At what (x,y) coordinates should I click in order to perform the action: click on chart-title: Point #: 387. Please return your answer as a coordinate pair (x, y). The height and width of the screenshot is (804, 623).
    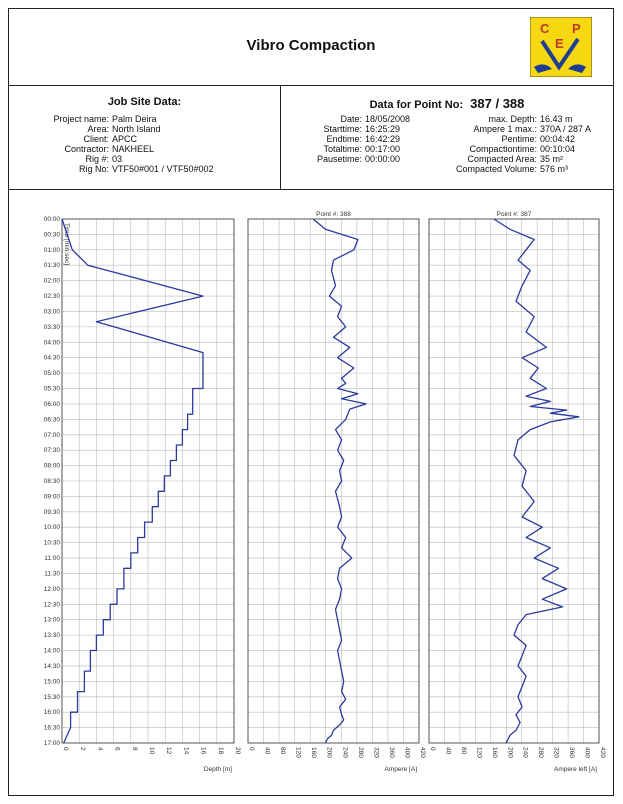
    Looking at the image, I should click on (514, 214).